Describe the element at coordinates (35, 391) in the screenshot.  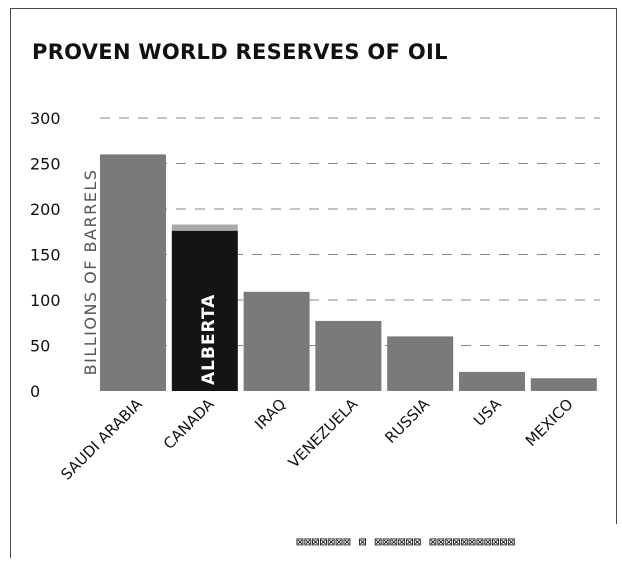
I see `y-tick-label: 0` at that location.